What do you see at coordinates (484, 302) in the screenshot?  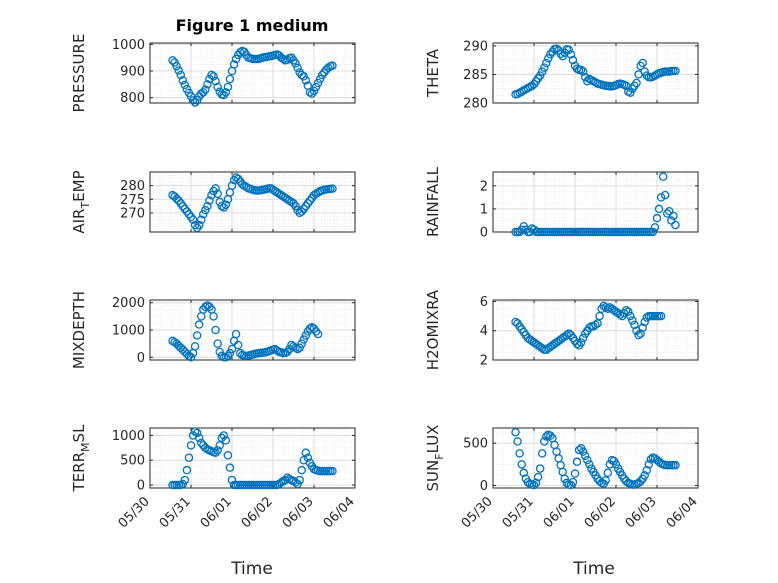 I see `y-tick-label: 6` at bounding box center [484, 302].